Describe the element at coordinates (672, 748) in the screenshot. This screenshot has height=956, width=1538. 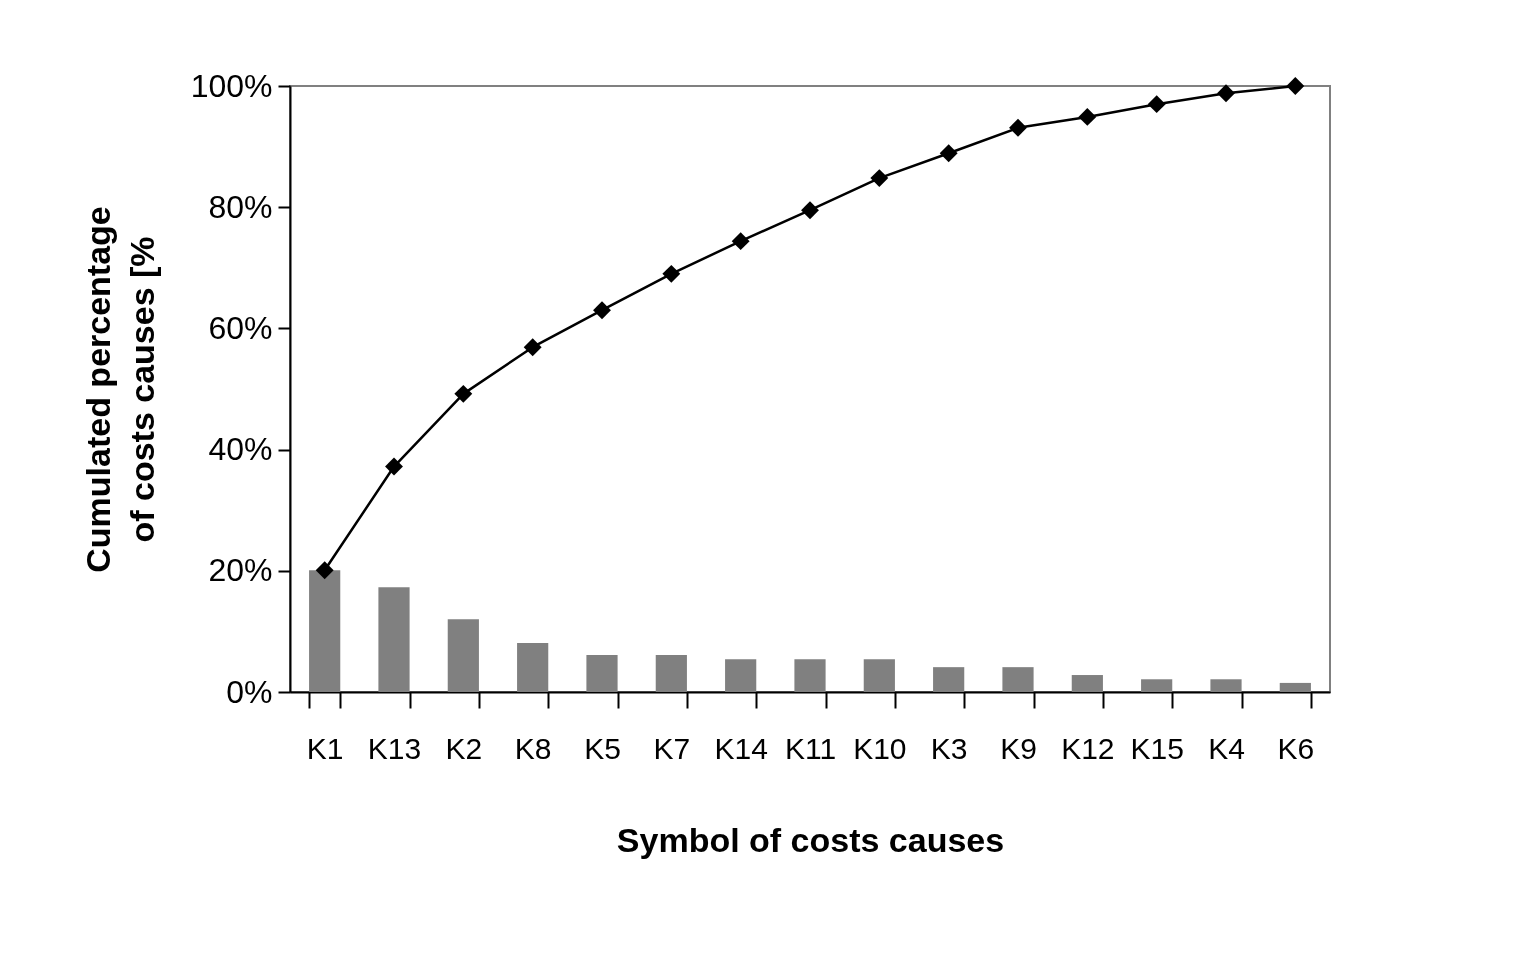
I see `x-tick-label: K7` at that location.